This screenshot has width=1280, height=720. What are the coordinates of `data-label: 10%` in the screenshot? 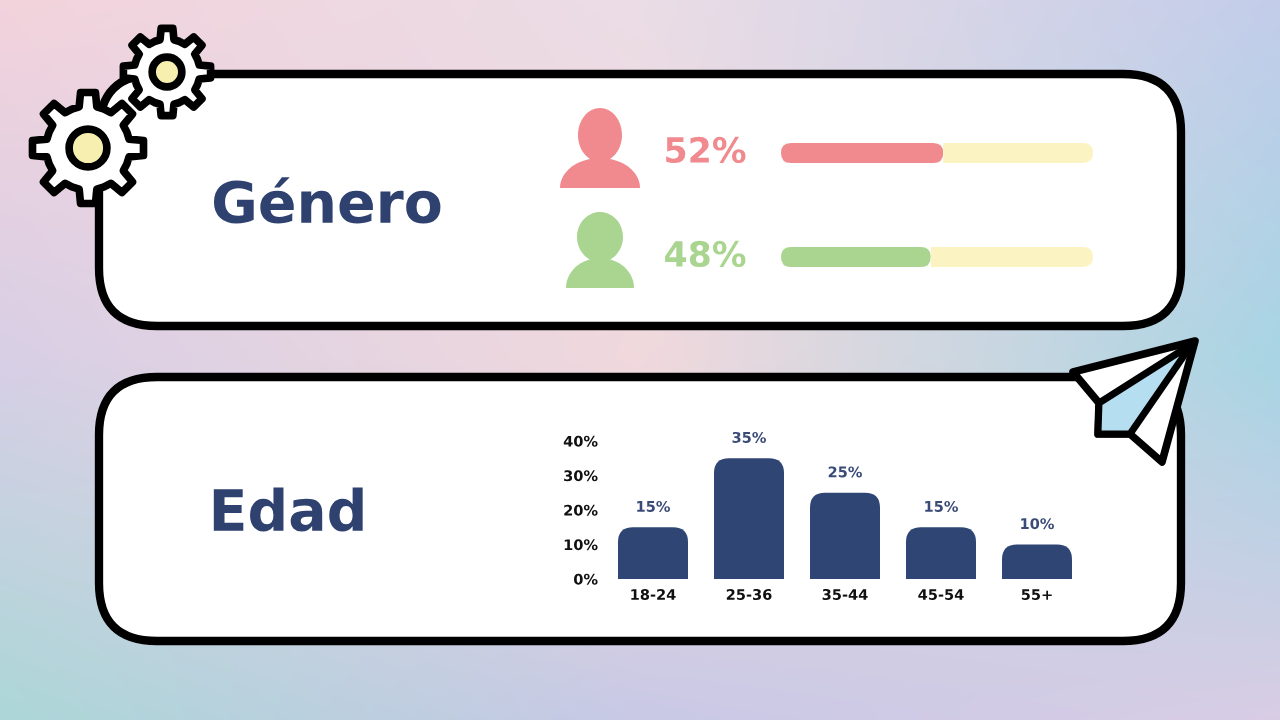 It's located at (1037, 524).